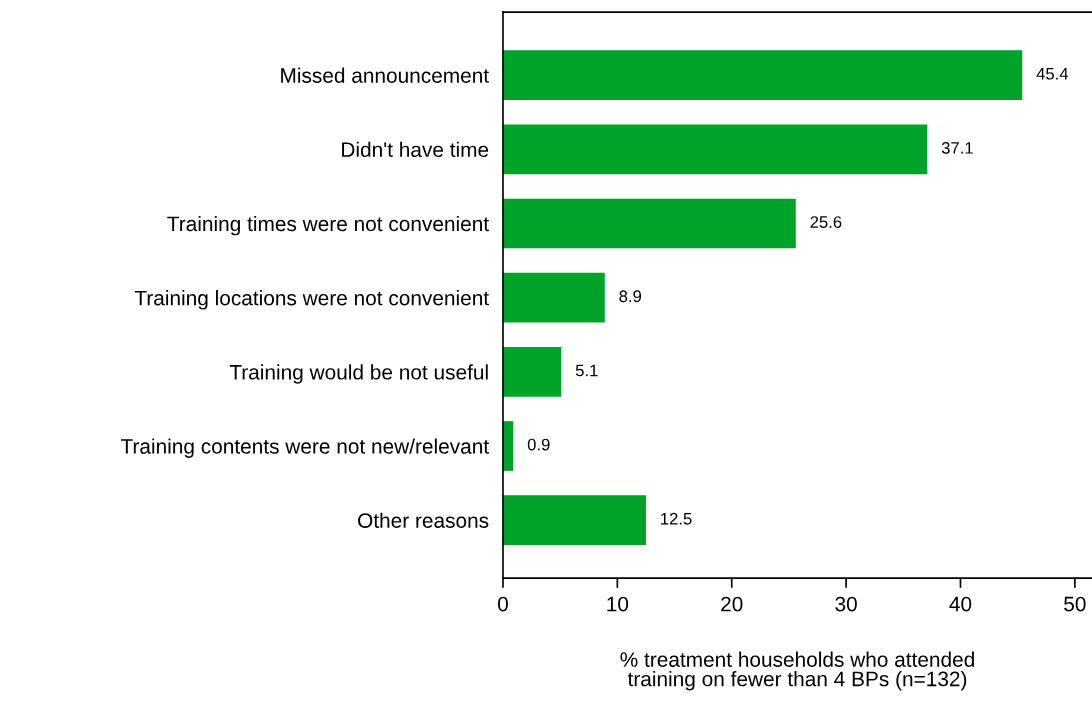 The image size is (1092, 711). Describe the element at coordinates (957, 147) in the screenshot. I see `data-label: 37.1` at that location.